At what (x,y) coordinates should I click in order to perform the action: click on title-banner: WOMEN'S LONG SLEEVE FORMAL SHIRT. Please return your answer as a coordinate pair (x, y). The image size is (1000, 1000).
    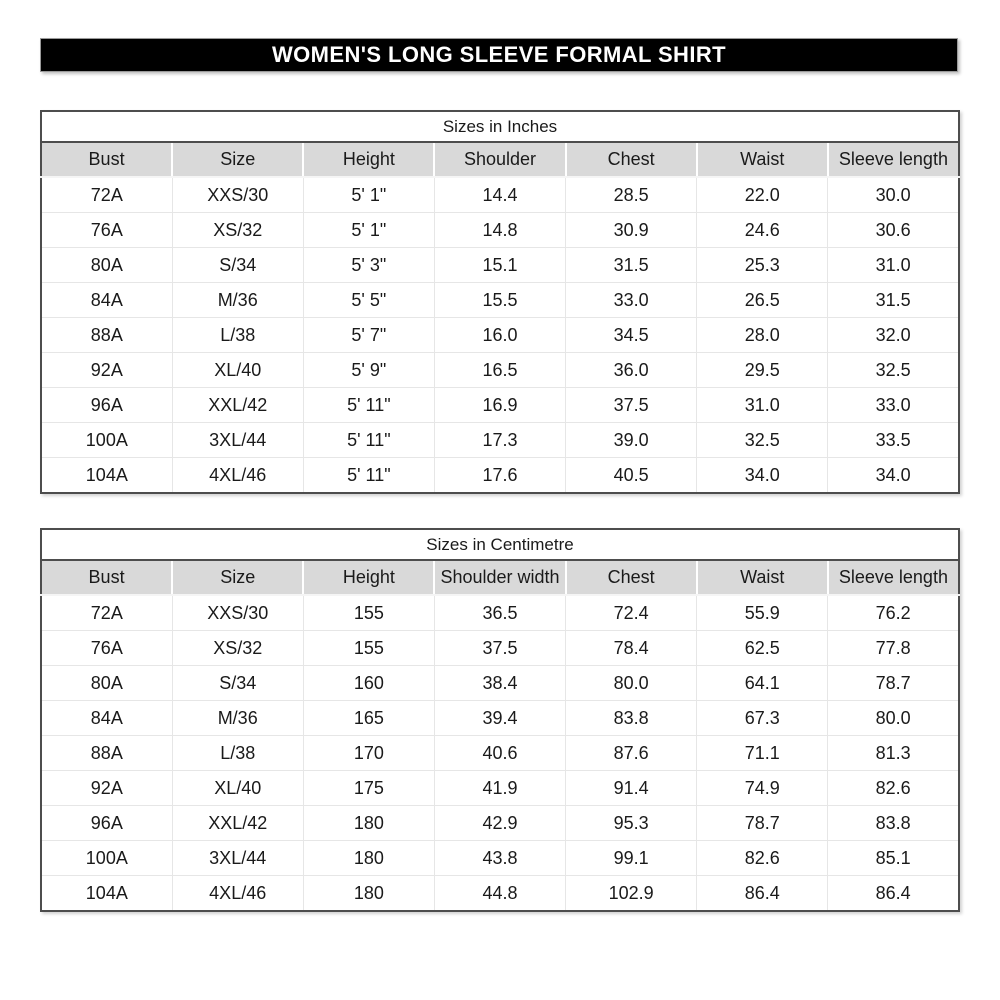
    Looking at the image, I should click on (499, 55).